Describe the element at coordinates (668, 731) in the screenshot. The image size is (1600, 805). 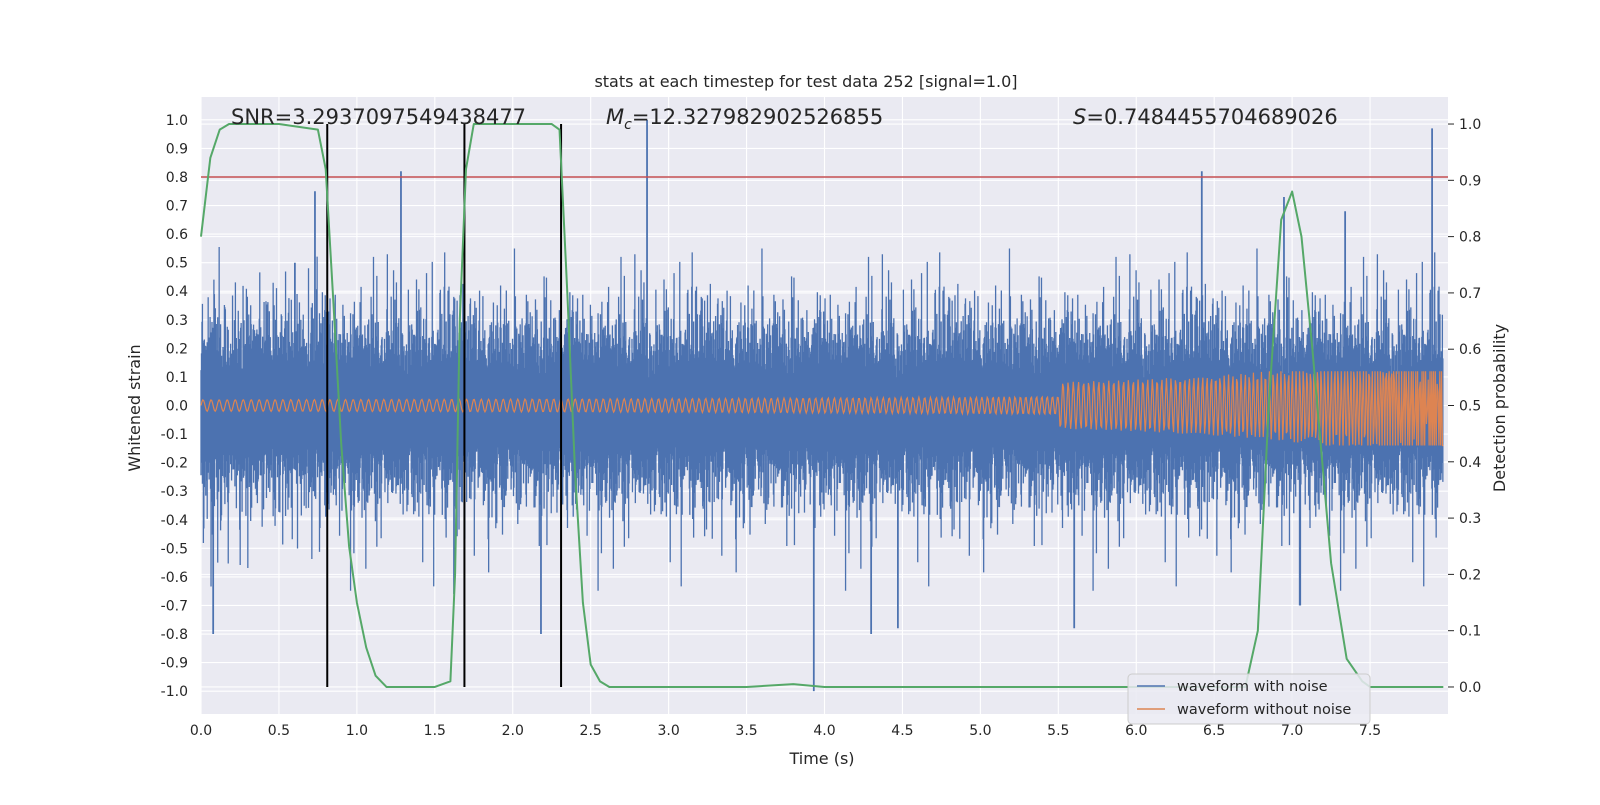
I see `x-tick-label: 3.0` at that location.